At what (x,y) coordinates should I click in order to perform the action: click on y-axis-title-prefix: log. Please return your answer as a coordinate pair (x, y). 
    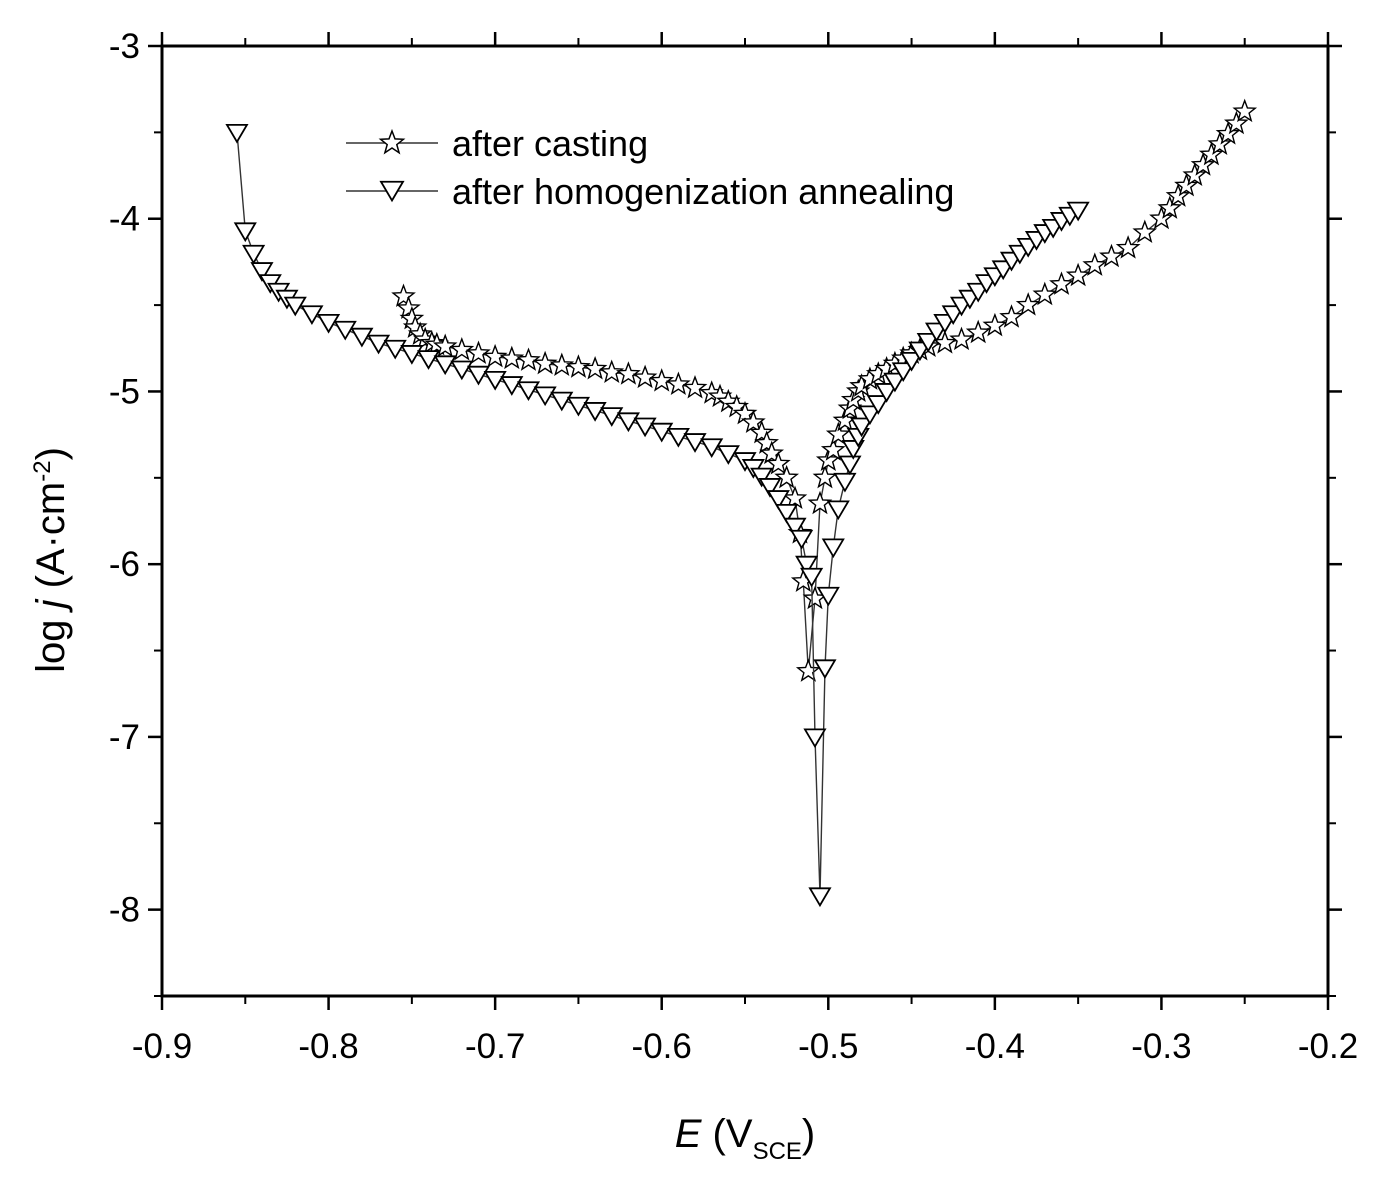
    Looking at the image, I should click on (51, 640).